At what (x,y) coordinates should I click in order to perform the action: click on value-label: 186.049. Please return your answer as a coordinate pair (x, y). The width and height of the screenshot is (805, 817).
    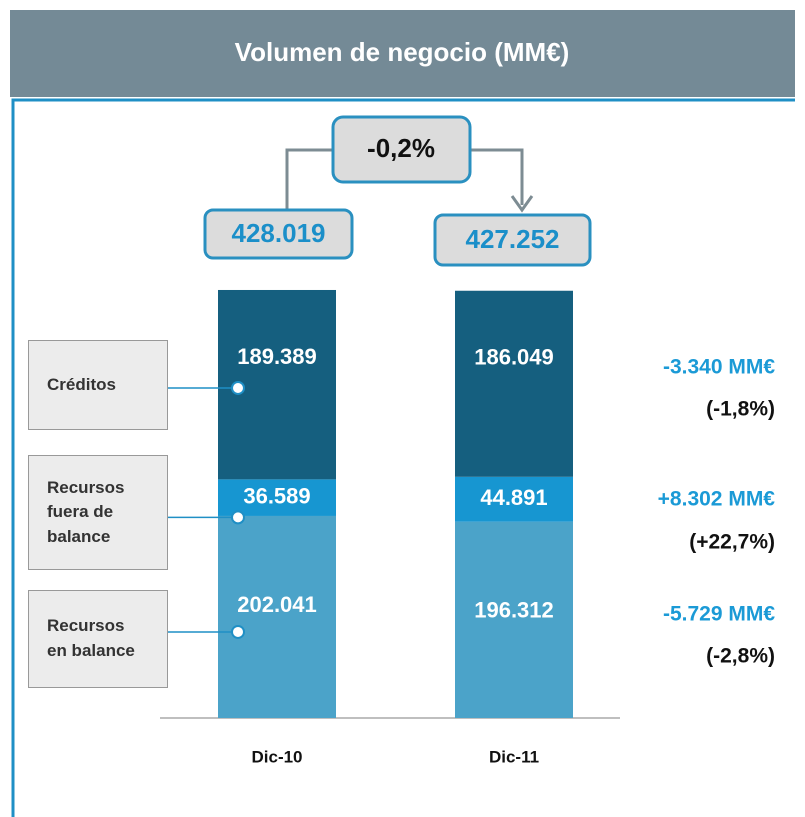
    Looking at the image, I should click on (514, 357).